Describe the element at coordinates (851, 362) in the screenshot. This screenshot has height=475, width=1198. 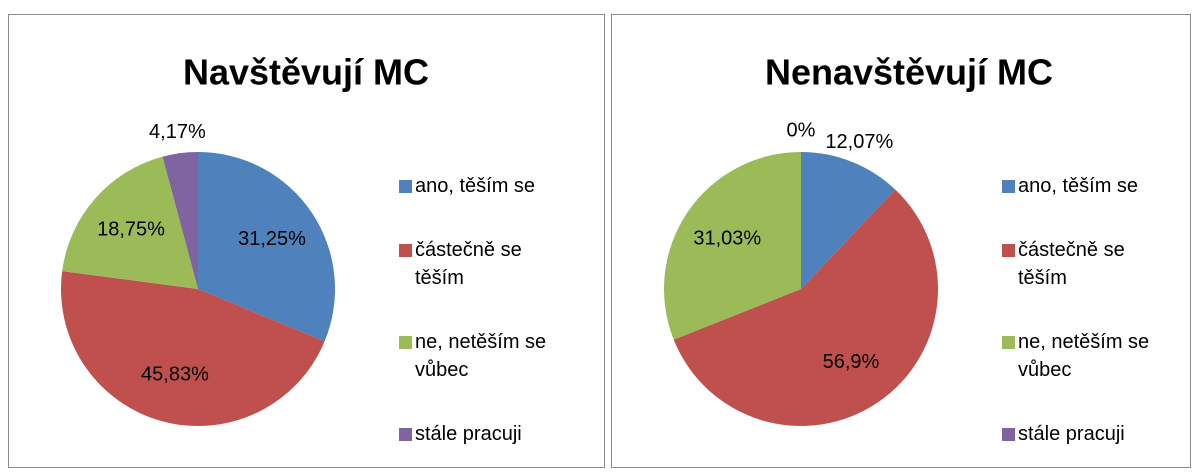
I see `data-label: 56,9%` at that location.